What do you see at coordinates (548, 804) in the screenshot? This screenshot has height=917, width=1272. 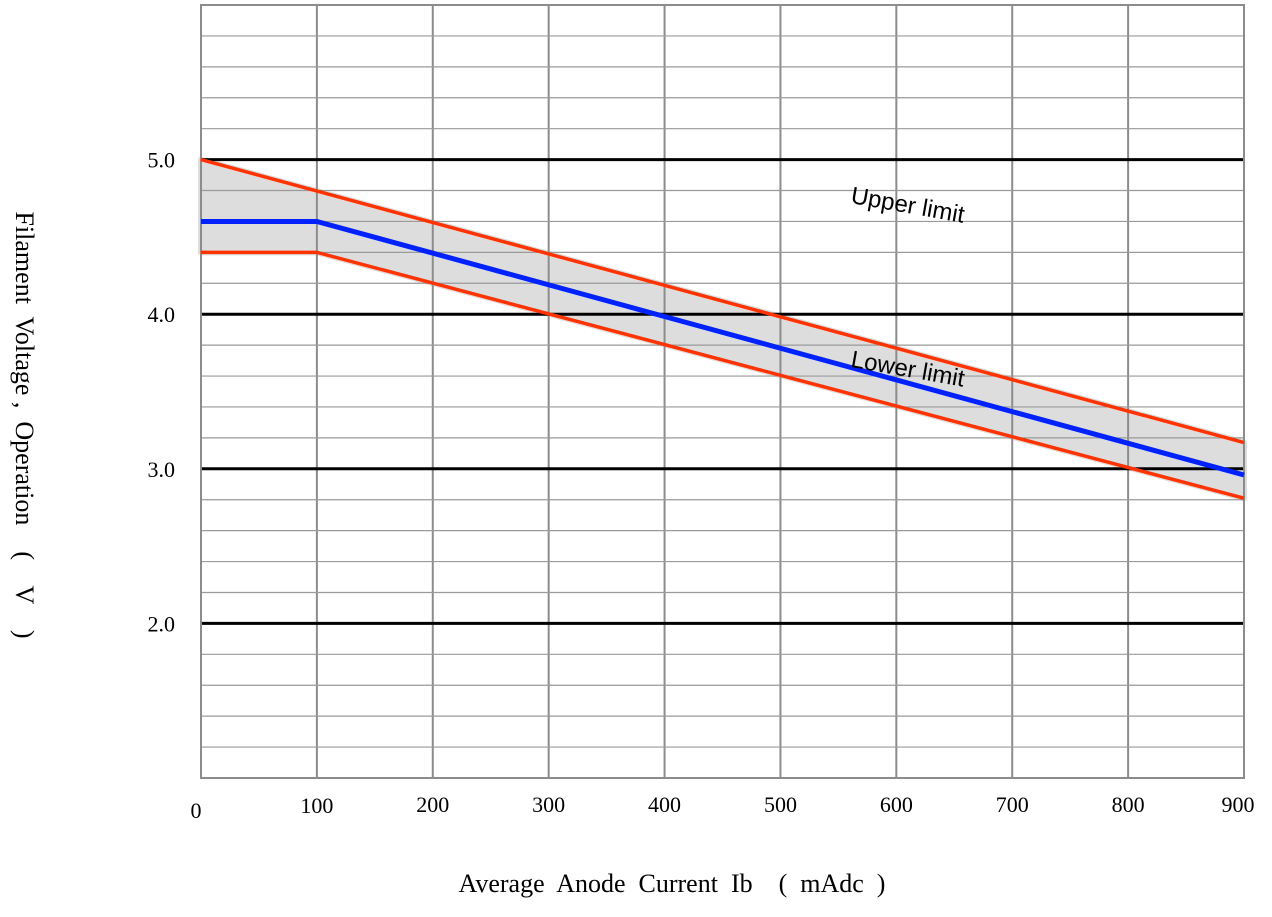 I see `x-tick-label: 300` at bounding box center [548, 804].